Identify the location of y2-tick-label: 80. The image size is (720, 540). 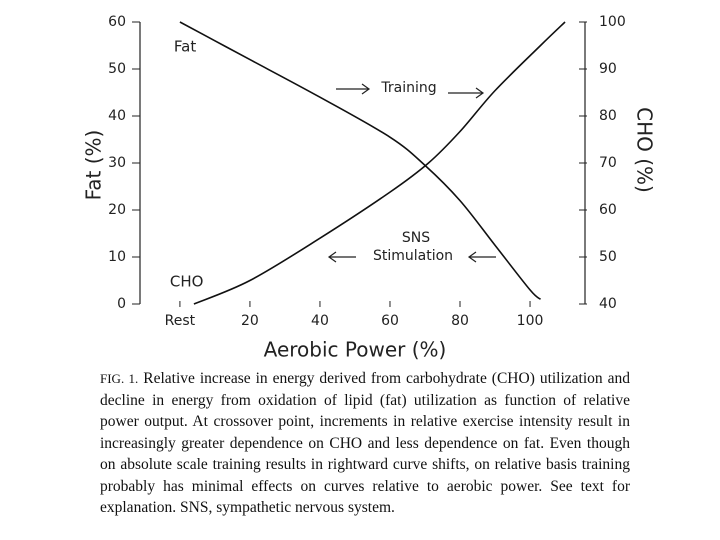
(608, 116).